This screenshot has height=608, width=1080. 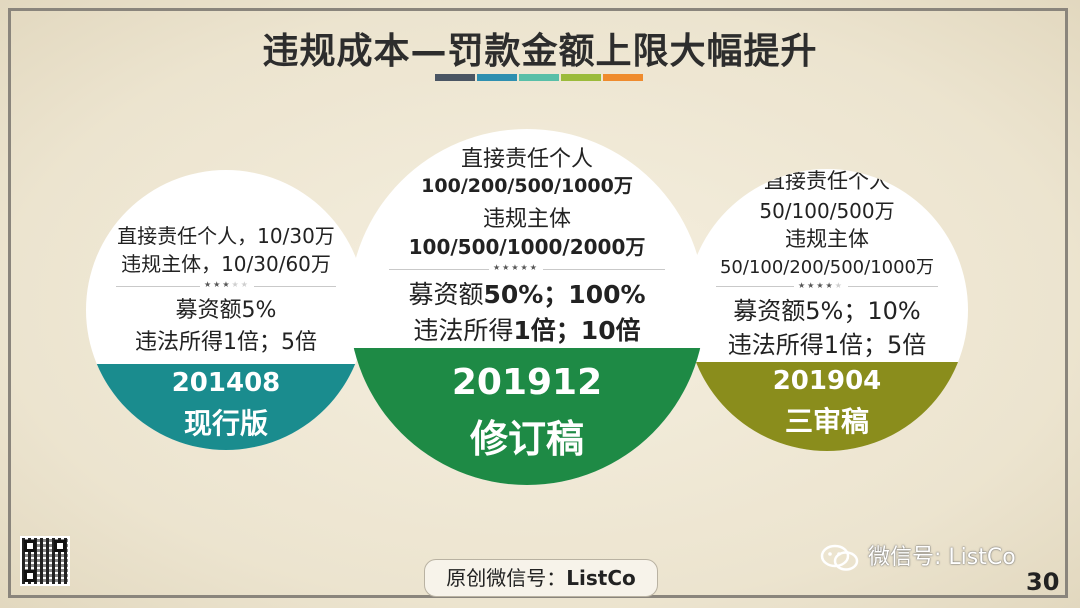 I want to click on qr-code-image, so click(x=45, y=561).